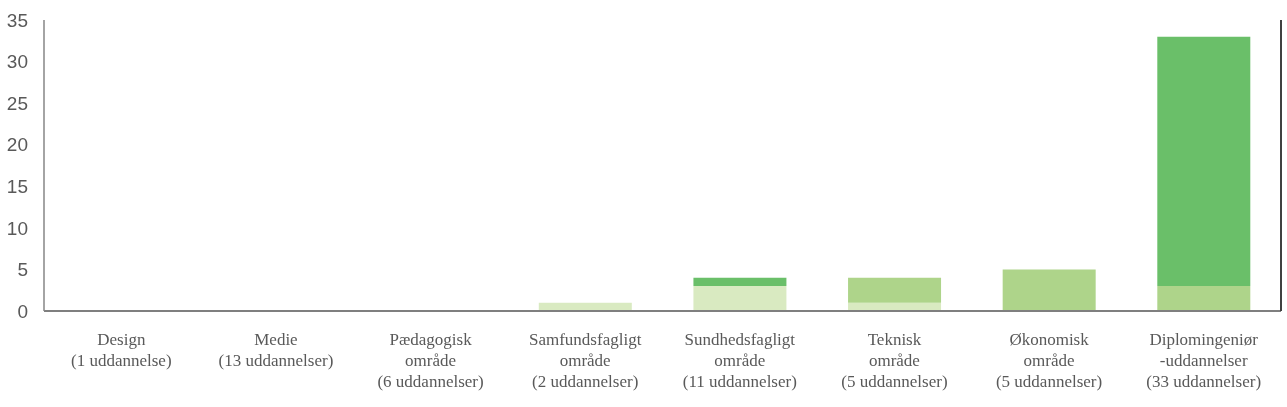 The image size is (1287, 407). I want to click on y-tick-label: 5, so click(22, 270).